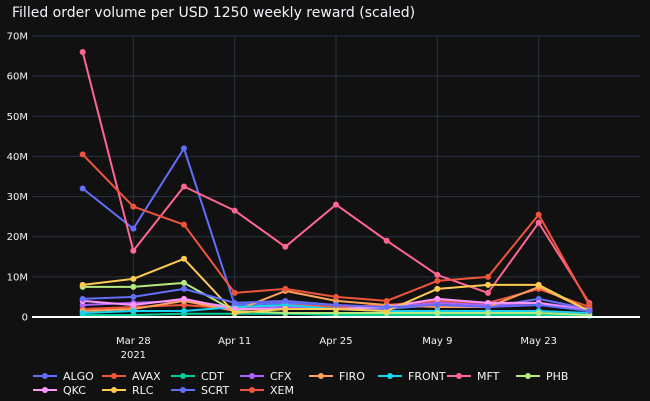 This screenshot has height=401, width=650. I want to click on legend-marker-firo, so click(321, 376).